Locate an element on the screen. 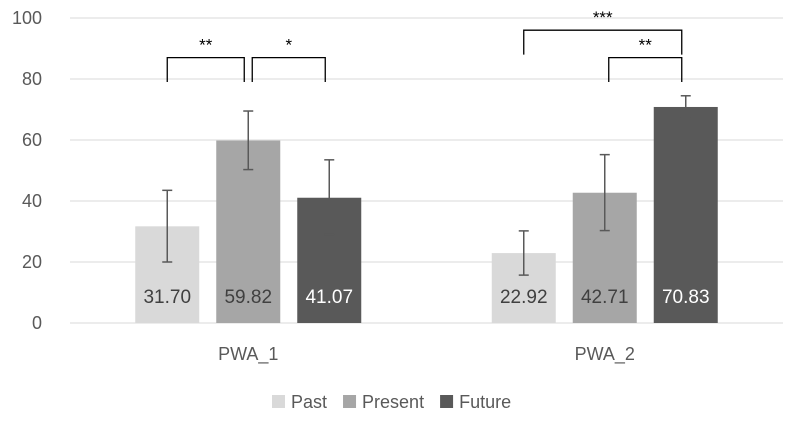  data-label: 59.82 is located at coordinates (248, 297).